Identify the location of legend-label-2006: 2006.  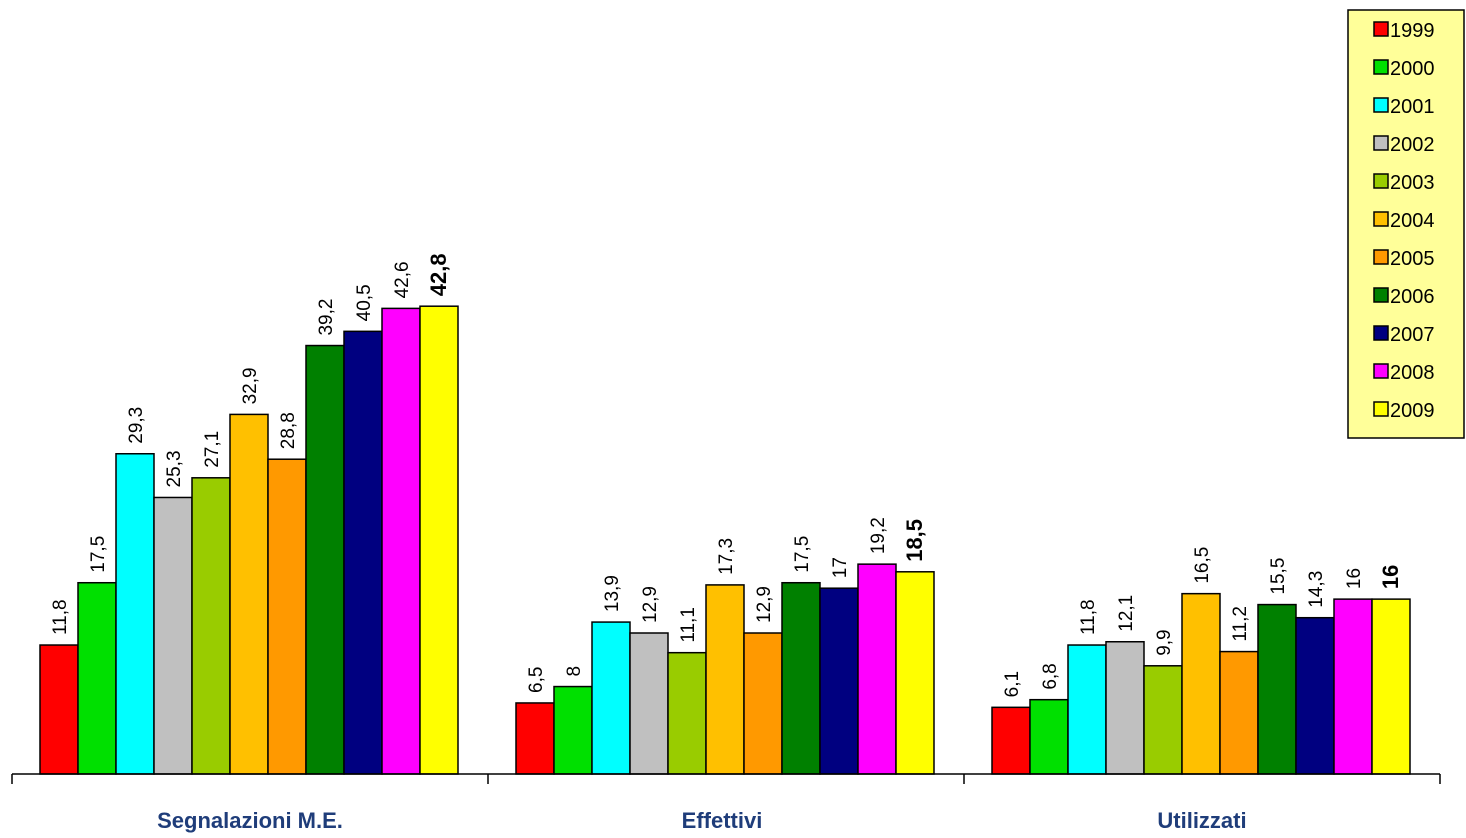
(1412, 297).